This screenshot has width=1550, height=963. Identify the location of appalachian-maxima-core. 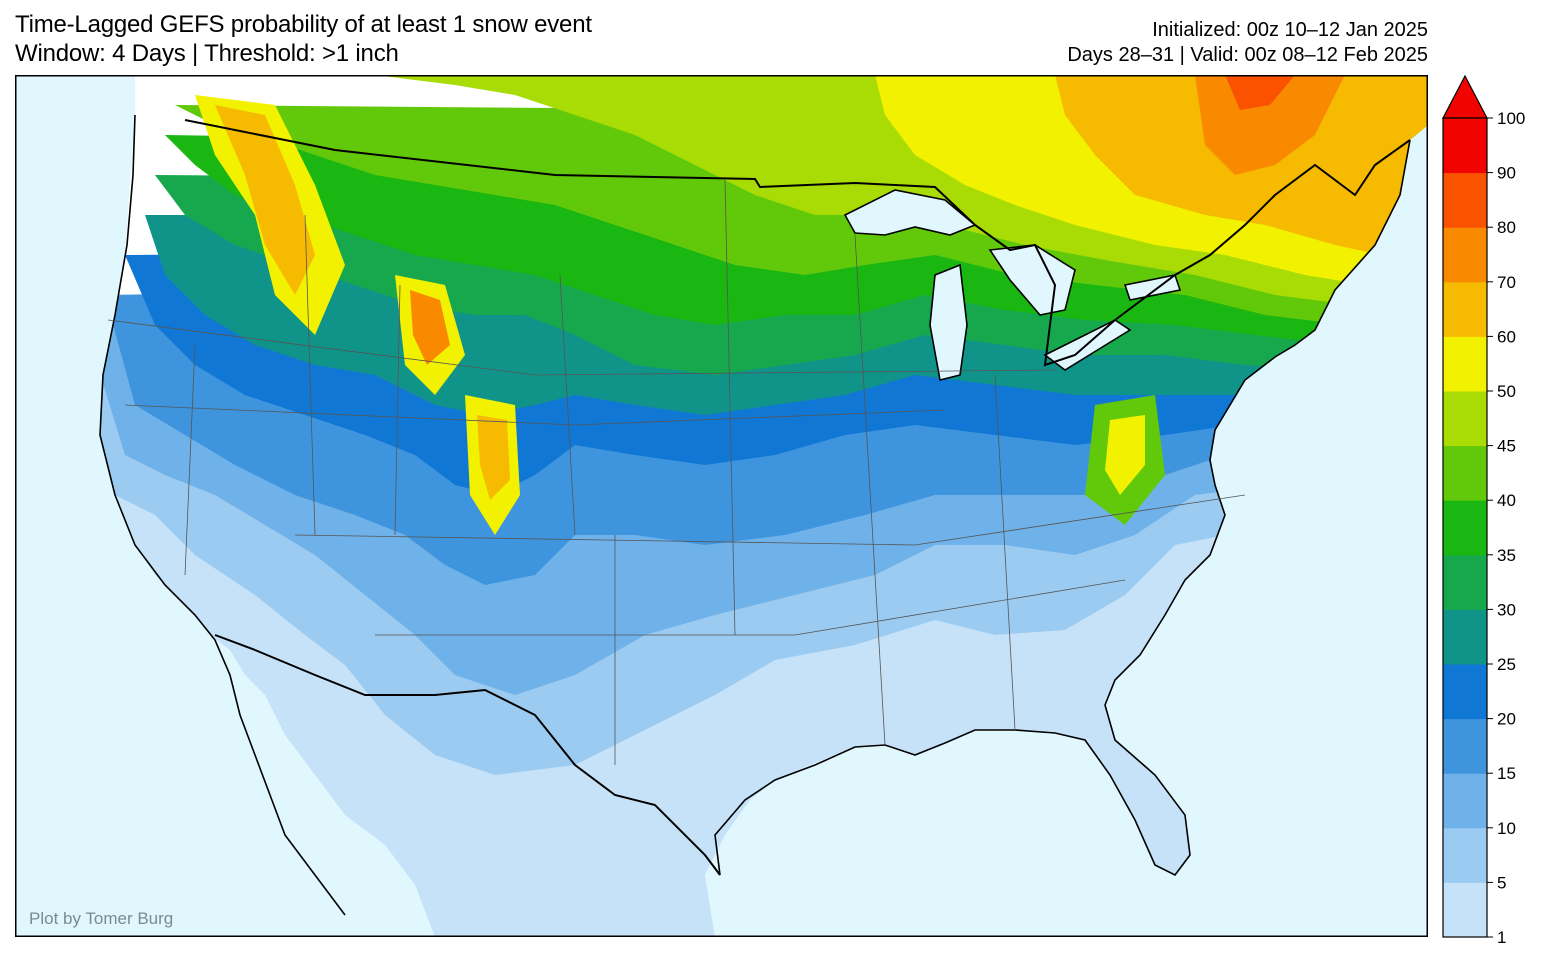
(1125, 455).